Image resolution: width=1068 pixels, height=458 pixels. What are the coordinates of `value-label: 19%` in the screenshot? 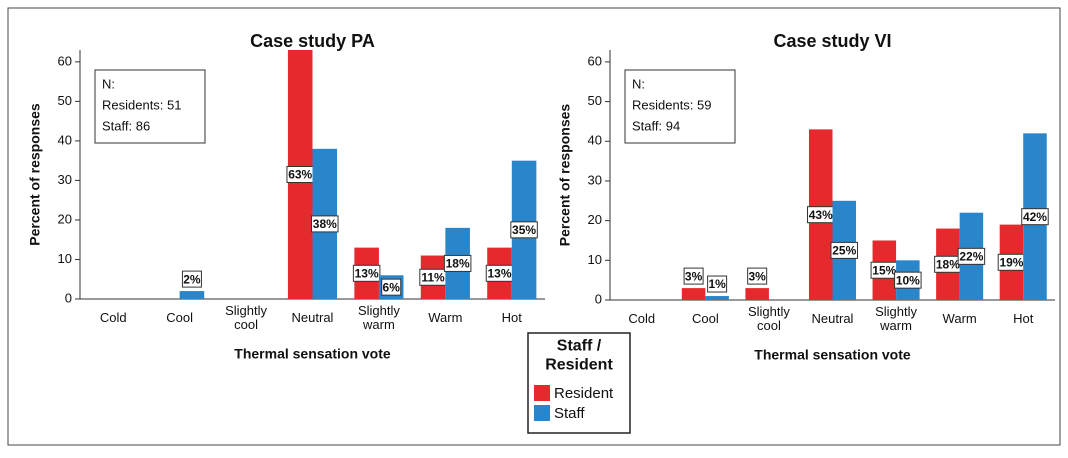 It's located at (1011, 262).